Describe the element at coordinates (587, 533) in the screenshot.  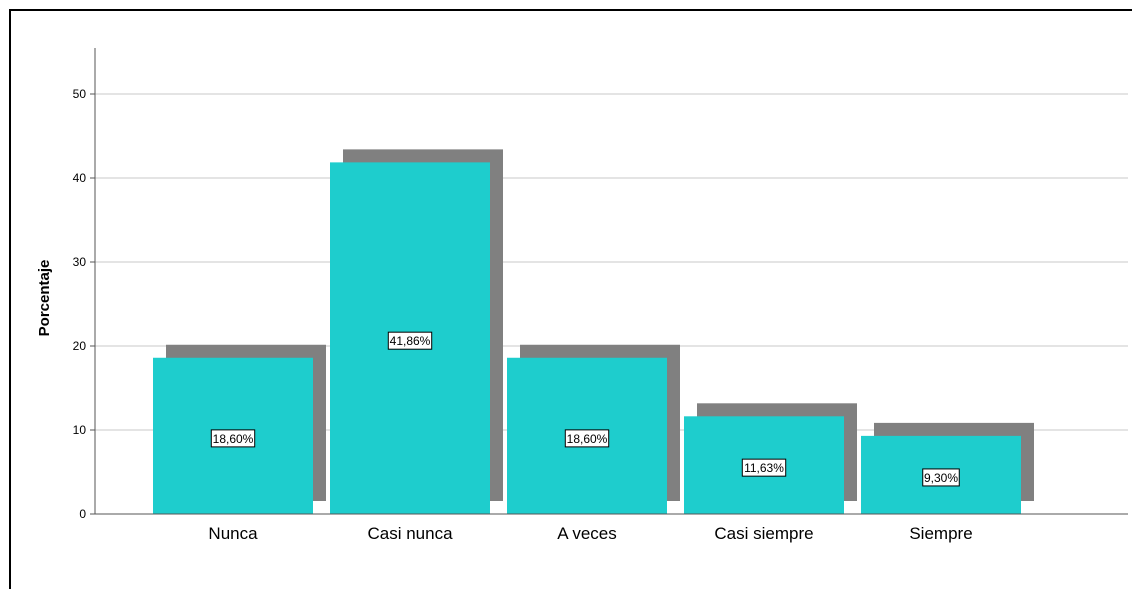
I see `x-tick-label: A veces` at that location.